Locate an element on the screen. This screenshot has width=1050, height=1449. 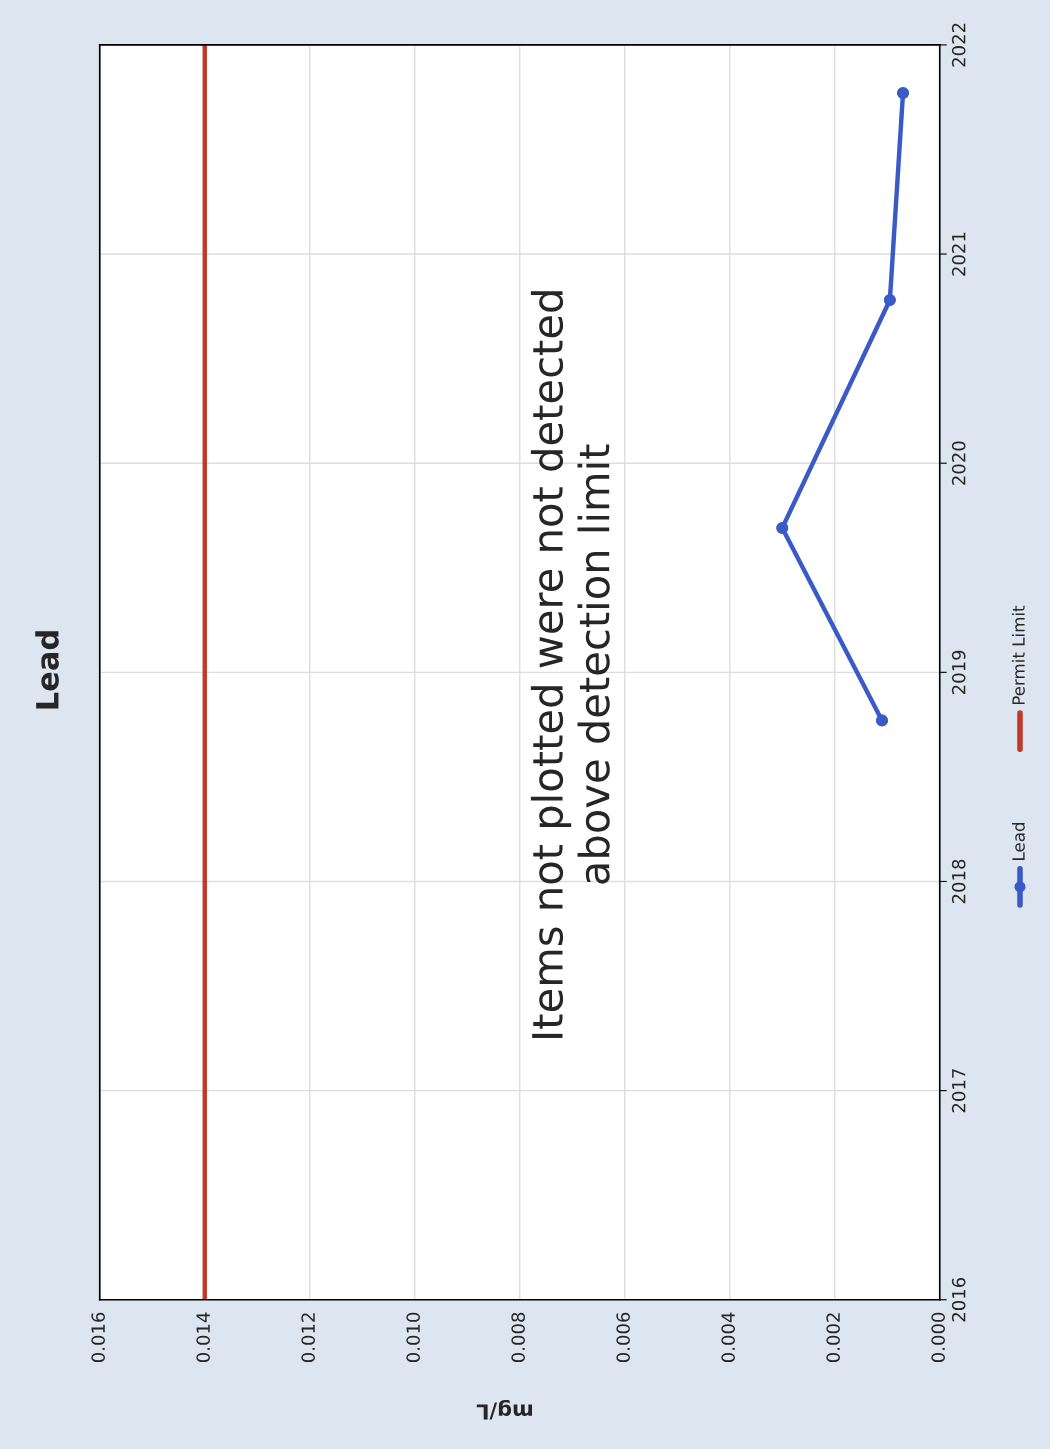
y-tick-label: 2018 is located at coordinates (958, 881).